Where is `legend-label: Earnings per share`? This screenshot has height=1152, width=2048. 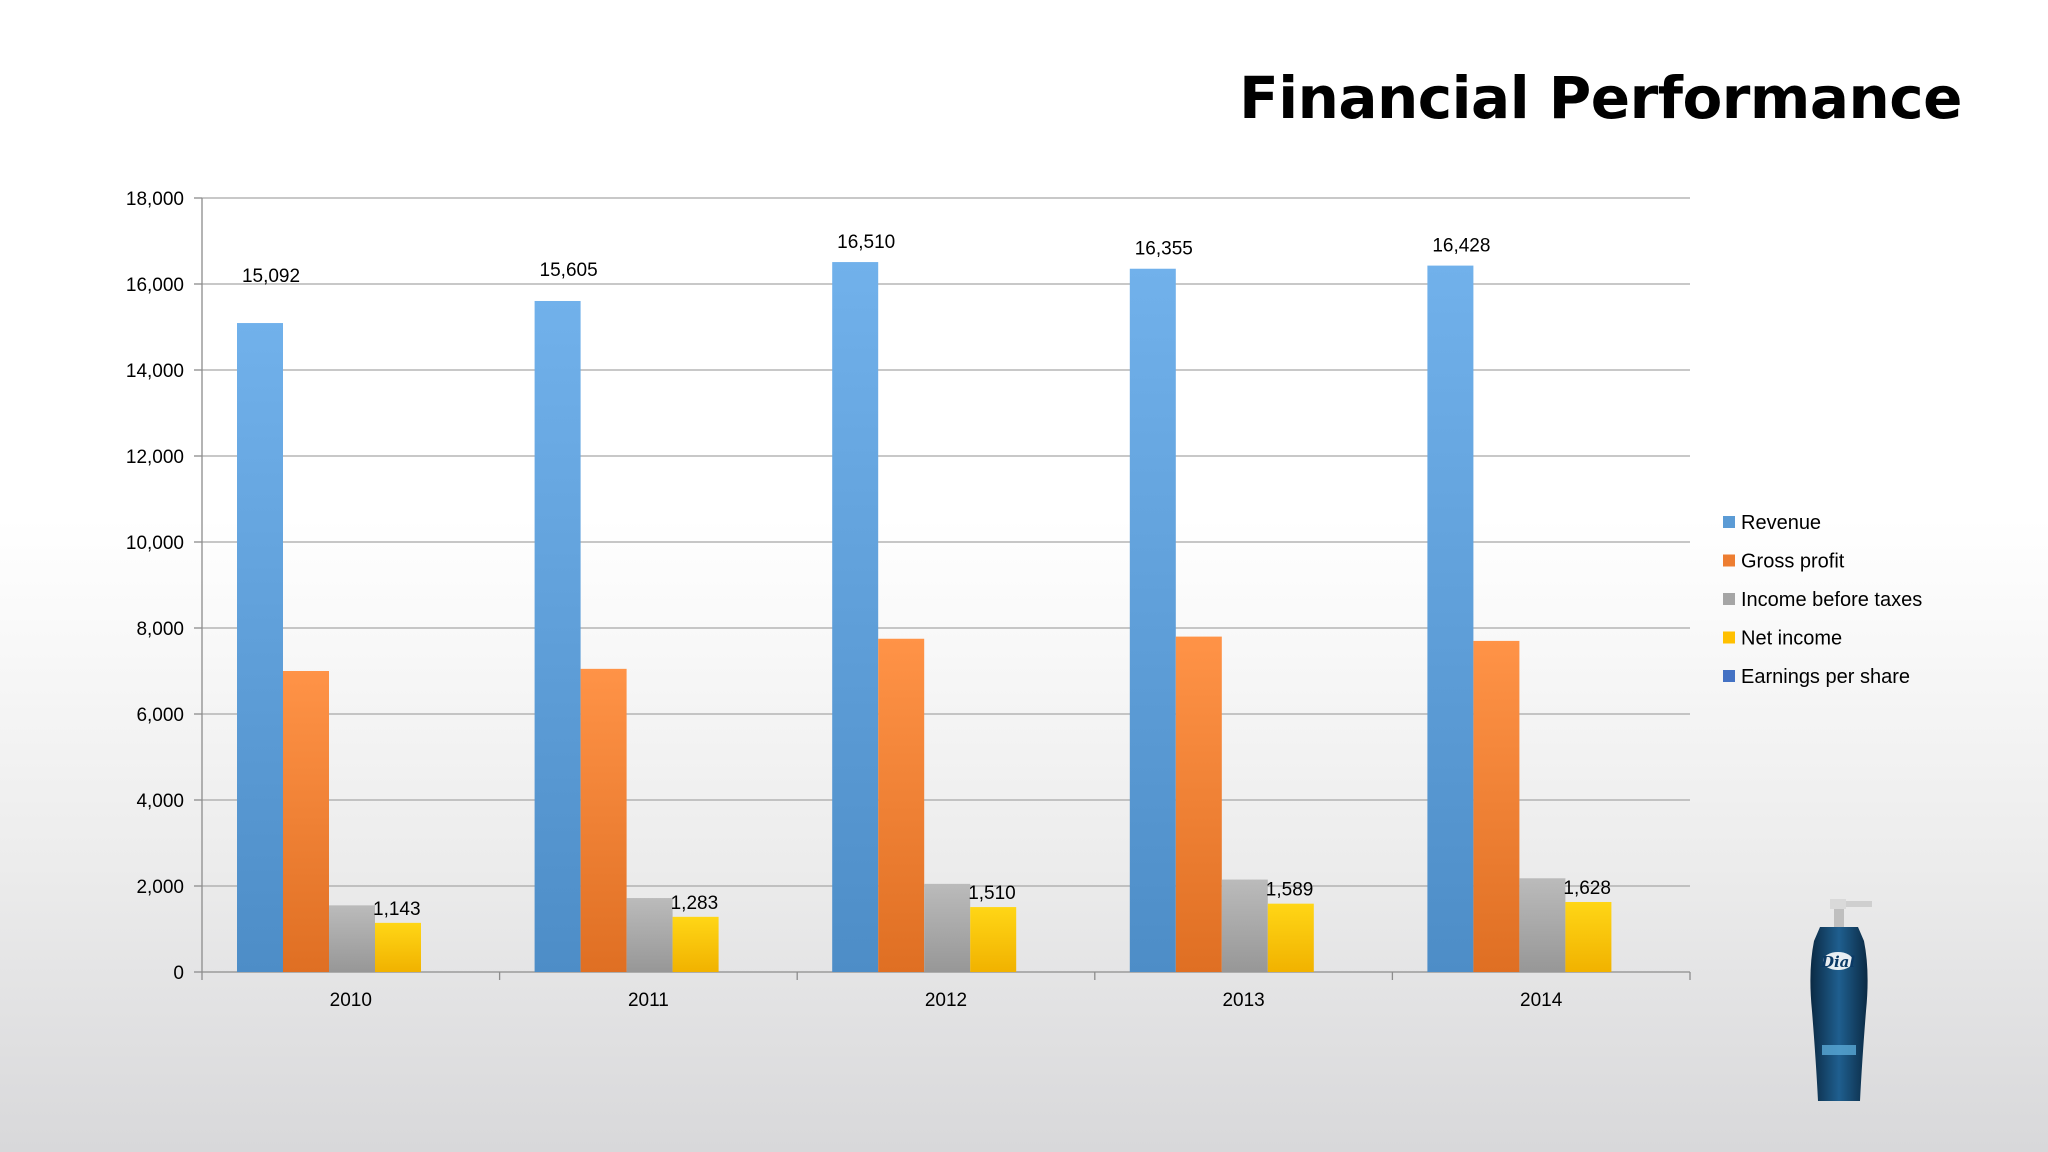 legend-label: Earnings per share is located at coordinates (1825, 677).